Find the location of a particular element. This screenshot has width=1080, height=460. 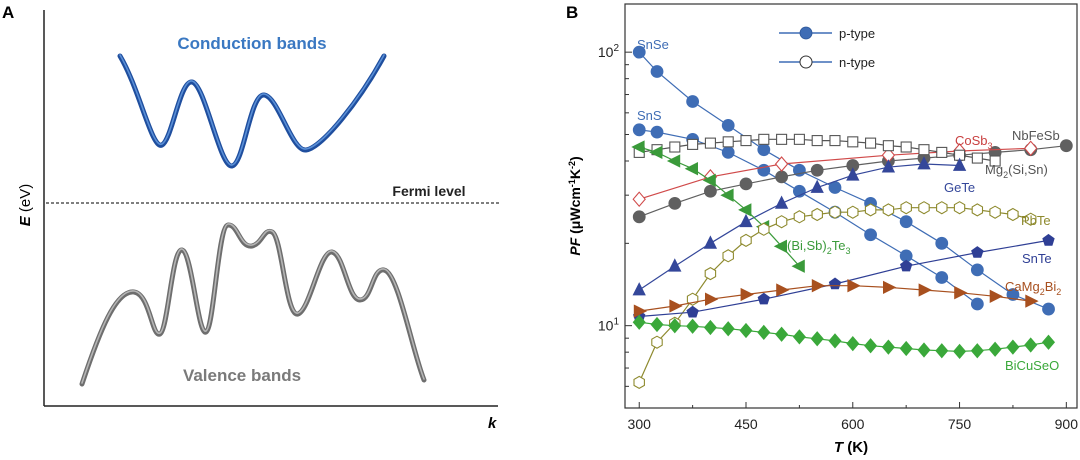

legend: p-type n-type is located at coordinates (827, 48).